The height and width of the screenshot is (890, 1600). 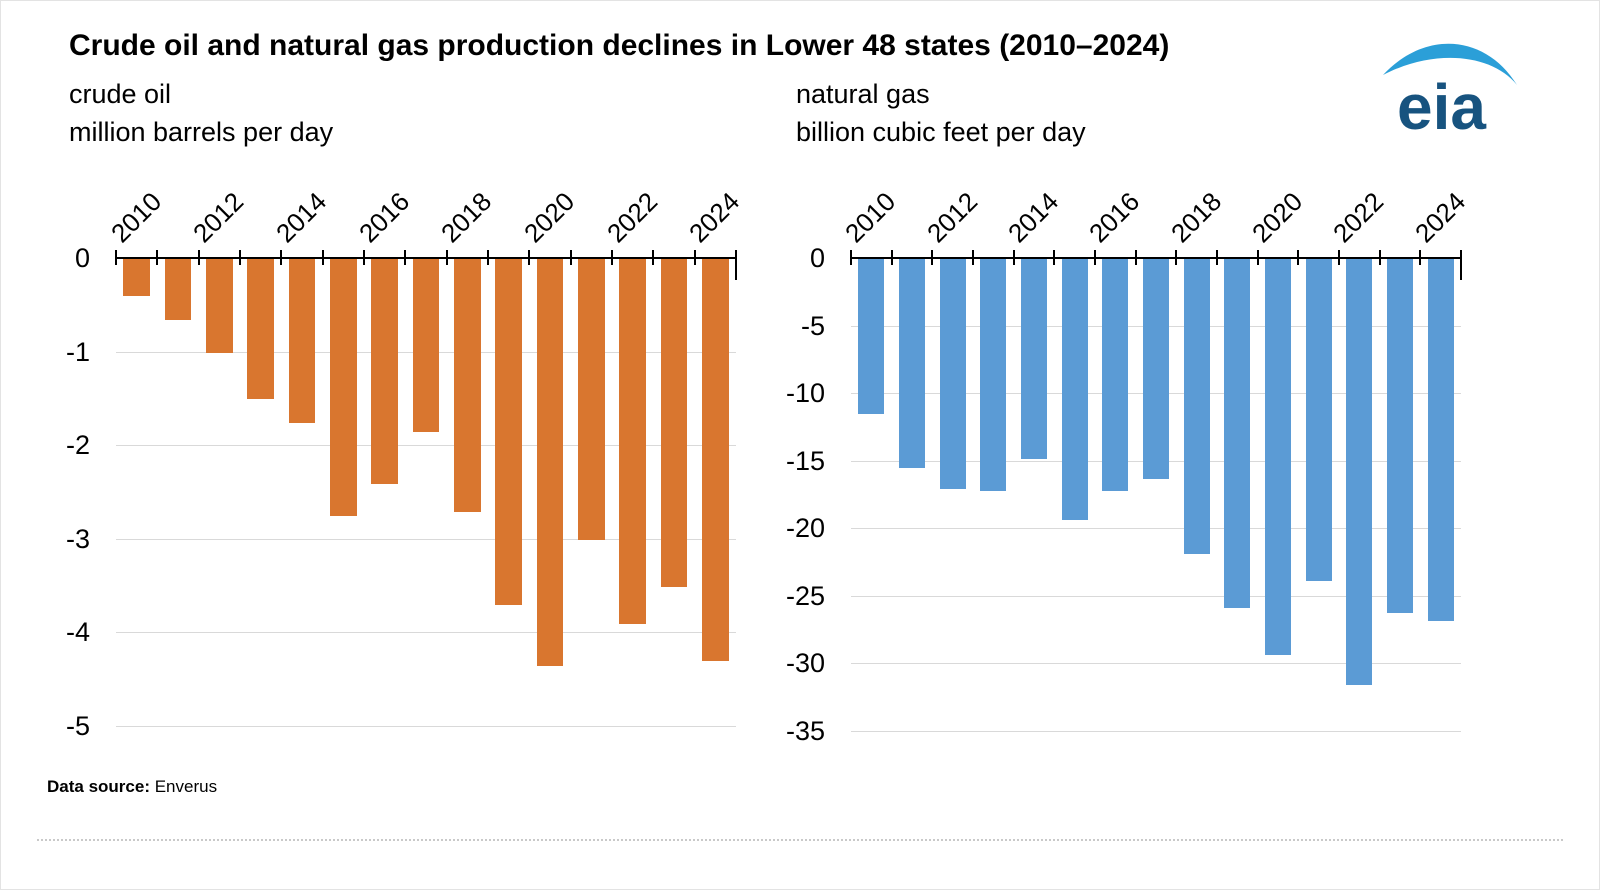 I want to click on y-tick-label: -2, so click(x=77, y=445).